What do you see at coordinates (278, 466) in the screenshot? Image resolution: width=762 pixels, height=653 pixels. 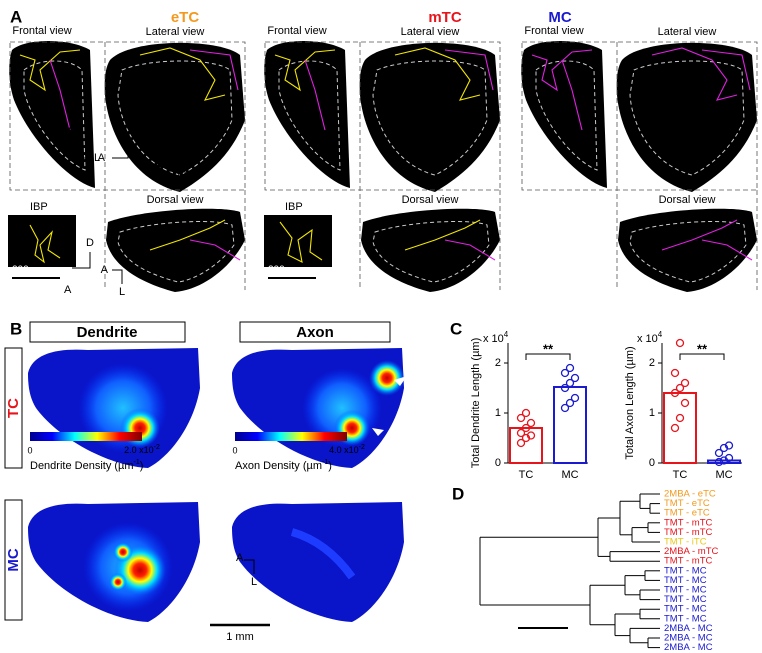 I see `label-text: Axon Density (µm` at bounding box center [278, 466].